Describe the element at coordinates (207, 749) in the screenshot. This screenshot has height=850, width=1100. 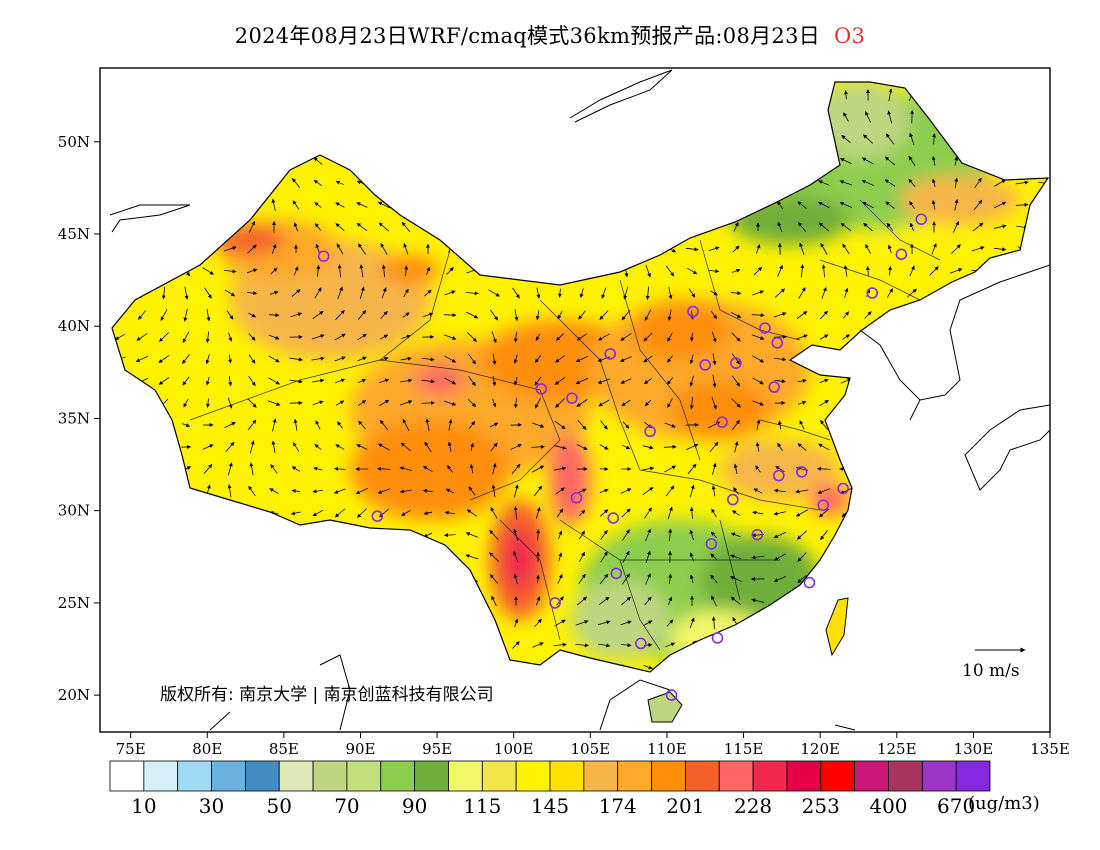
I see `lon-tick-label: 80E` at that location.